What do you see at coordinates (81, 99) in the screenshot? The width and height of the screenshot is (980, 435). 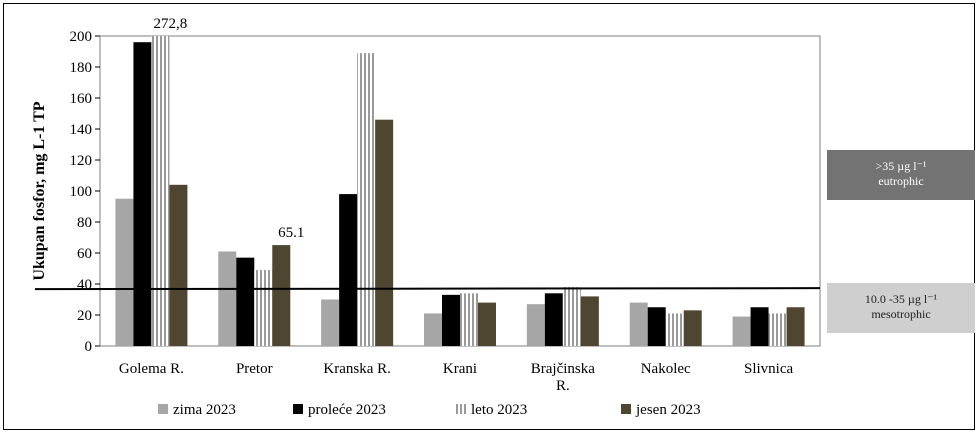 I see `y-tick-label: 160` at bounding box center [81, 99].